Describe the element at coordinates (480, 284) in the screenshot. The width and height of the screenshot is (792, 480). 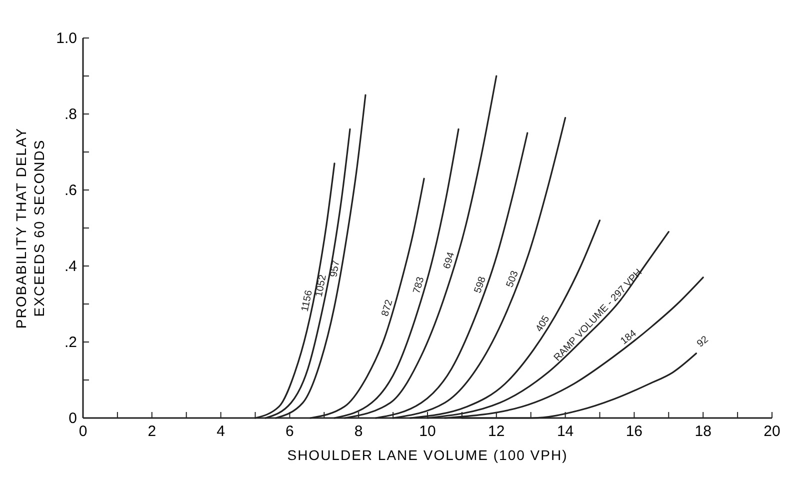
I see `text: 598` at that location.